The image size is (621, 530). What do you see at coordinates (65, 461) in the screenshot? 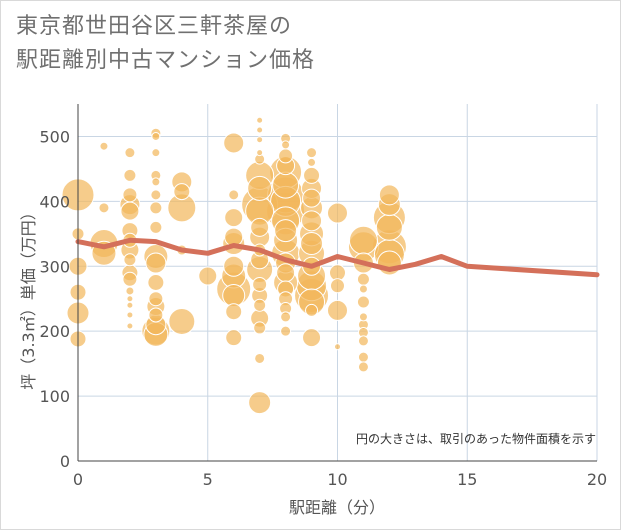
I see `y-tick-label: 0` at bounding box center [65, 461].